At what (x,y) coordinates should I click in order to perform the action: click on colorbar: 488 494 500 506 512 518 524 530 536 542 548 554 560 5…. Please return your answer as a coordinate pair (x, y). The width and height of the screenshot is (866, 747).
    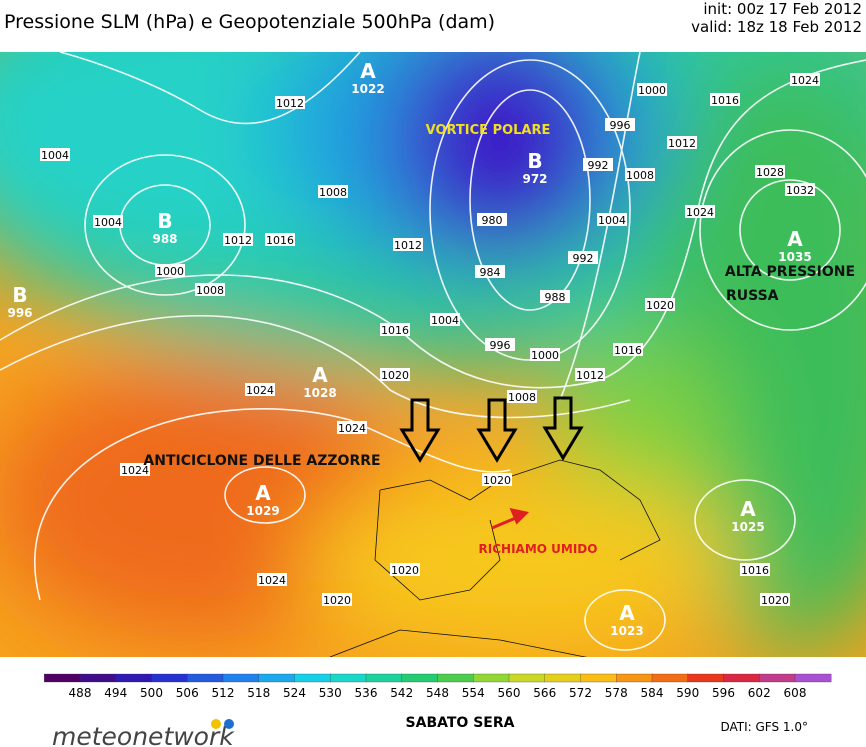
    Looking at the image, I should click on (438, 686).